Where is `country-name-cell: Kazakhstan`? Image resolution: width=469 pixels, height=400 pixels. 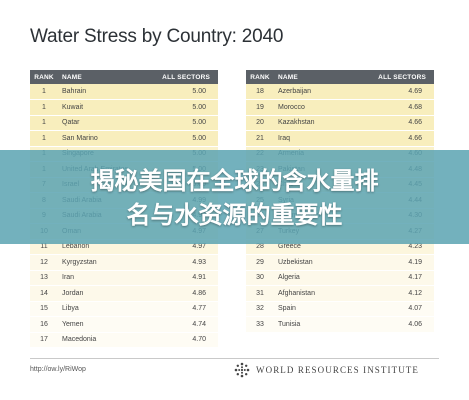 country-name-cell: Kazakhstan is located at coordinates (310, 123).